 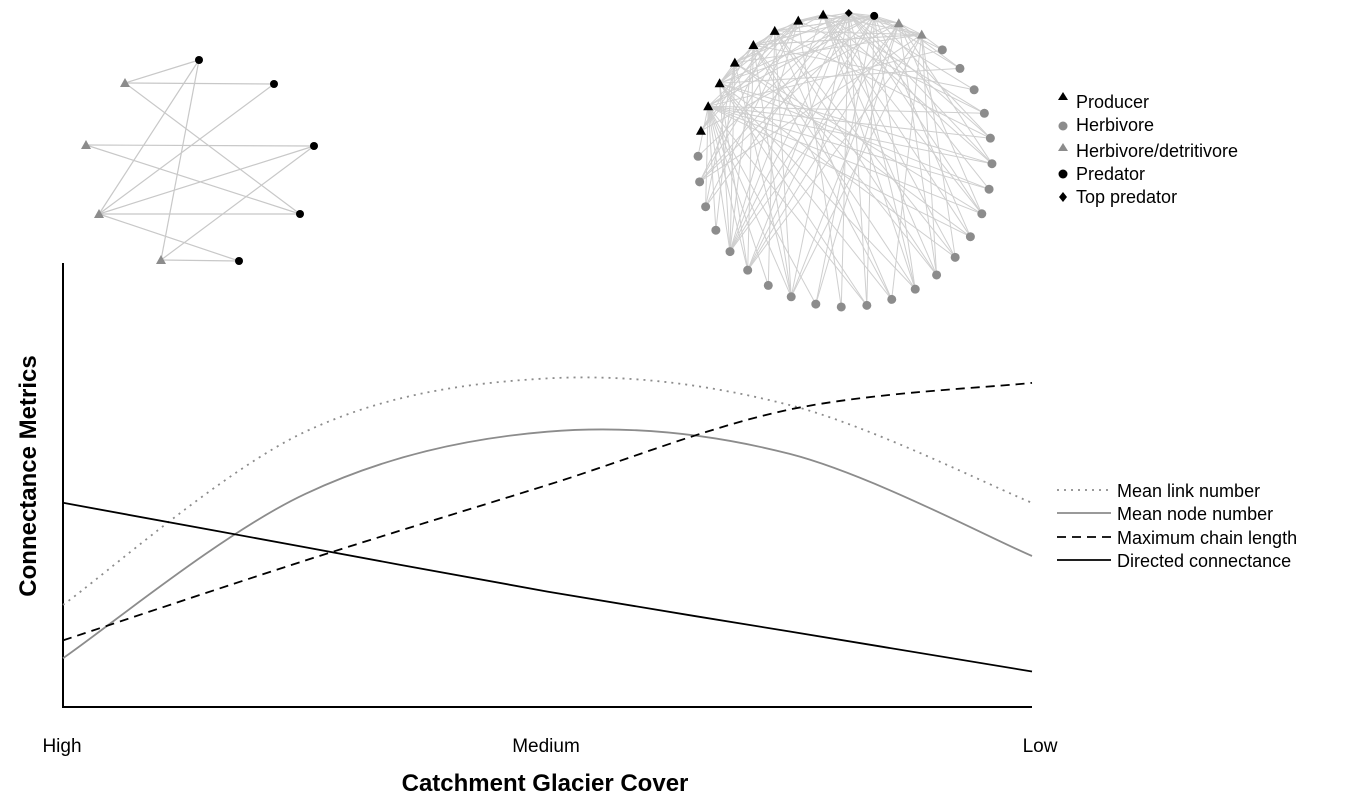 I want to click on series-legend-label: Directed connectance, so click(x=1204, y=561).